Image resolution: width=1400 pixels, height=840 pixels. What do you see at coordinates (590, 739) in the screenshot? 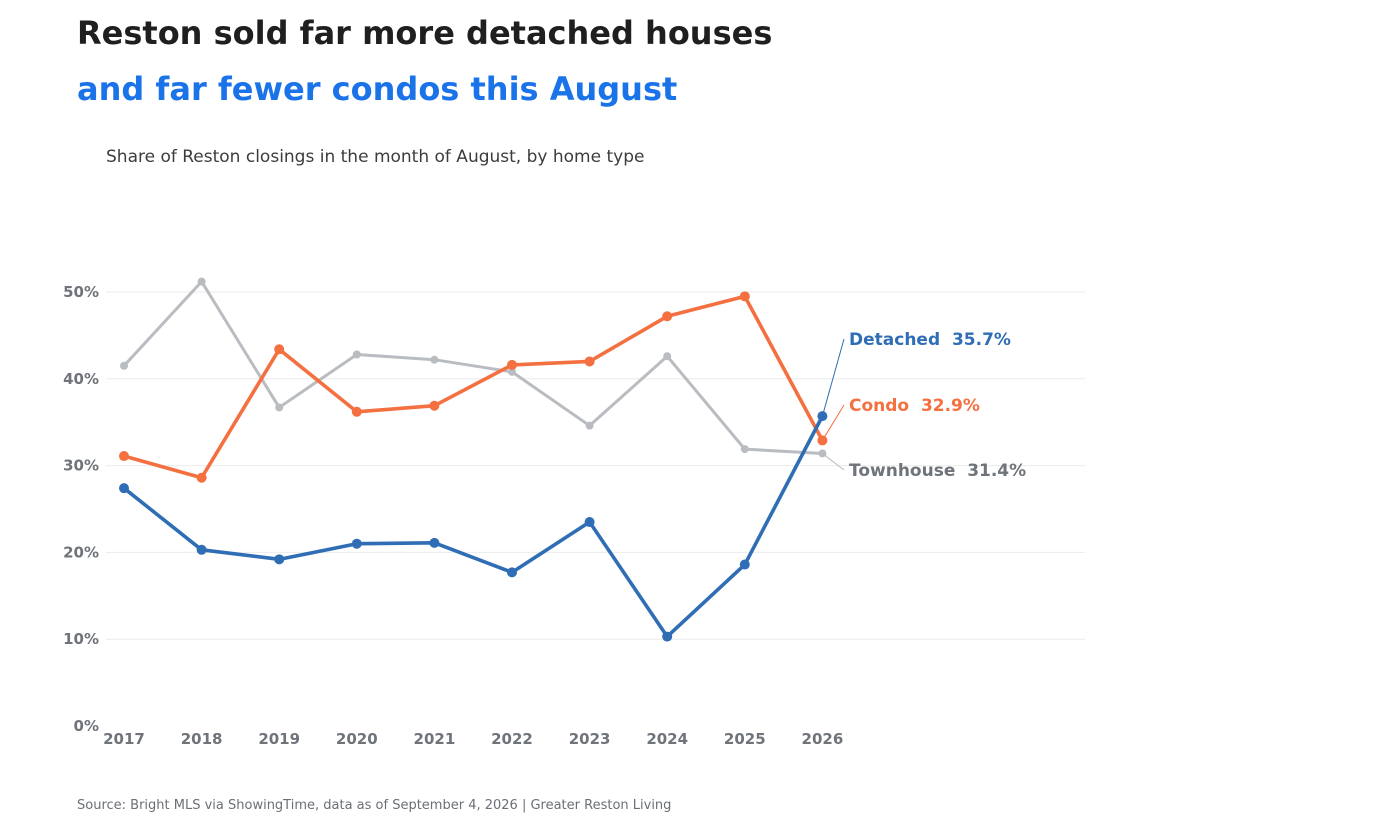
I see `x-tick-label: 2023` at bounding box center [590, 739].